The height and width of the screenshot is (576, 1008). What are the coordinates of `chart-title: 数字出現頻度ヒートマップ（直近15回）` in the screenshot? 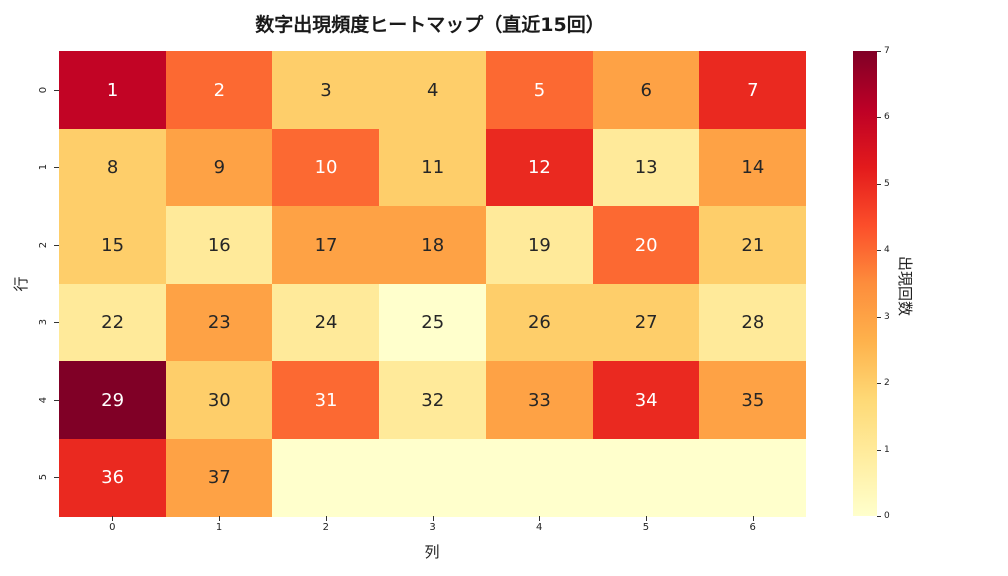 It's located at (430, 25).